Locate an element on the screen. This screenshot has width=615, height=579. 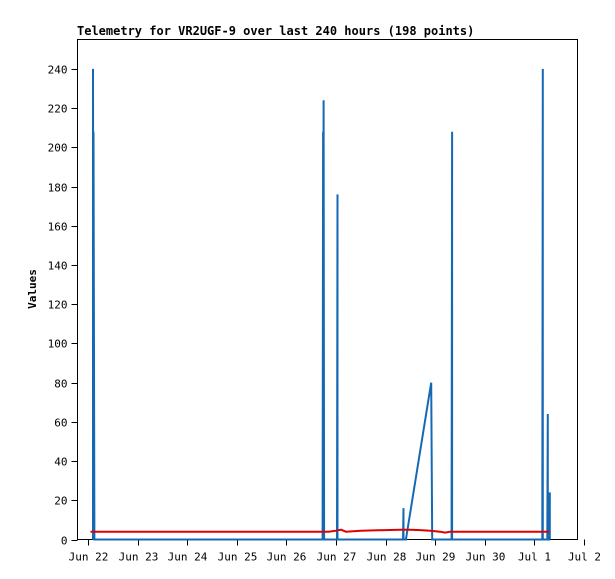
y-tick-label: 180 is located at coordinates (58, 188).